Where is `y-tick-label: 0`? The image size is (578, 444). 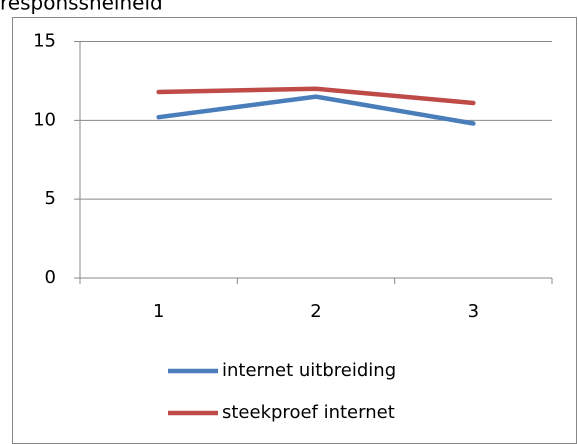
y-tick-label: 0 is located at coordinates (50, 277).